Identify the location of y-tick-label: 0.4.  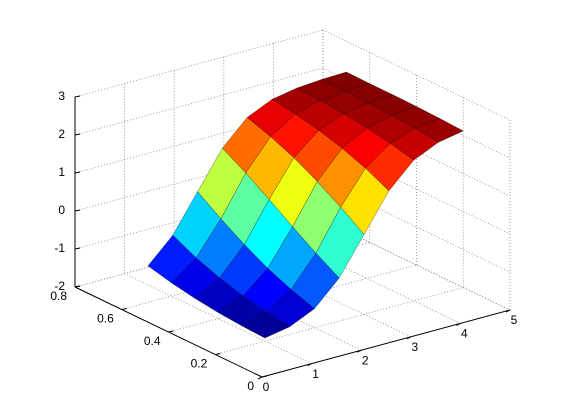
(152, 341).